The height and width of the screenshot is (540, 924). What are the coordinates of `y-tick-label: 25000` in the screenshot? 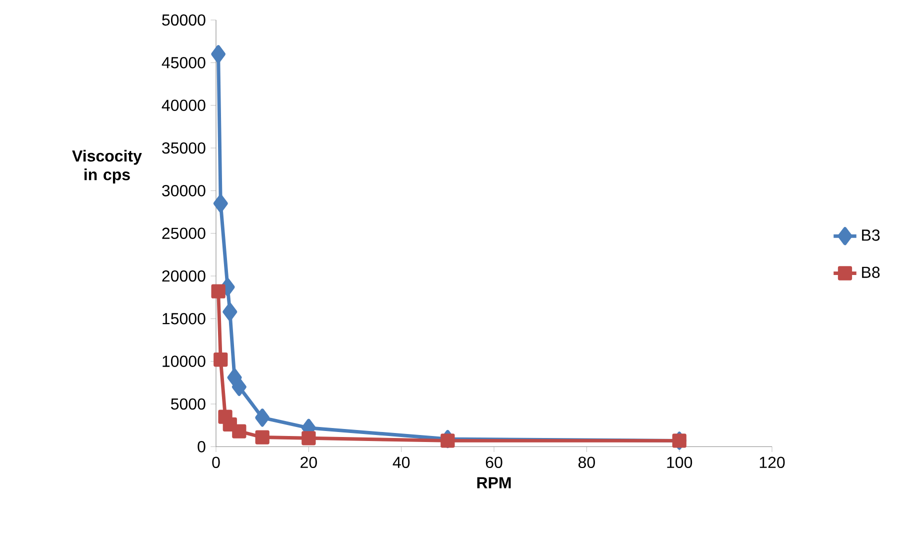 It's located at (184, 233).